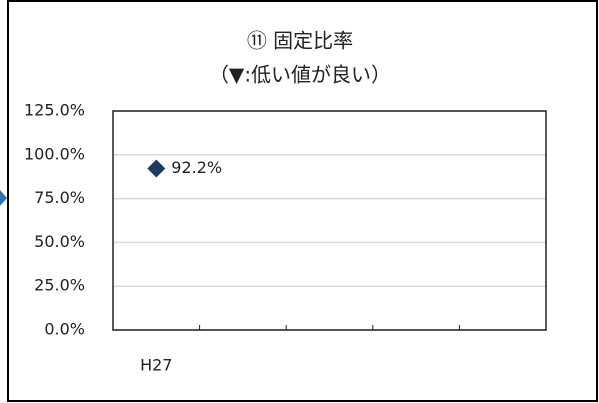 This screenshot has width=599, height=403. What do you see at coordinates (59, 285) in the screenshot?
I see `y-tick-label: 25.0%` at bounding box center [59, 285].